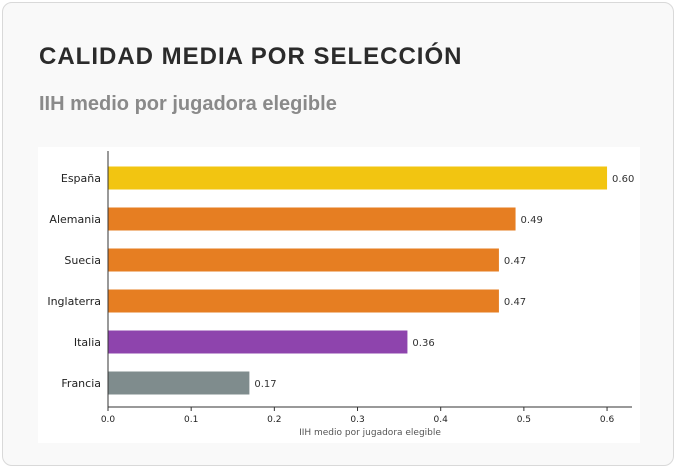  I want to click on value-label: 0.49, so click(532, 220).